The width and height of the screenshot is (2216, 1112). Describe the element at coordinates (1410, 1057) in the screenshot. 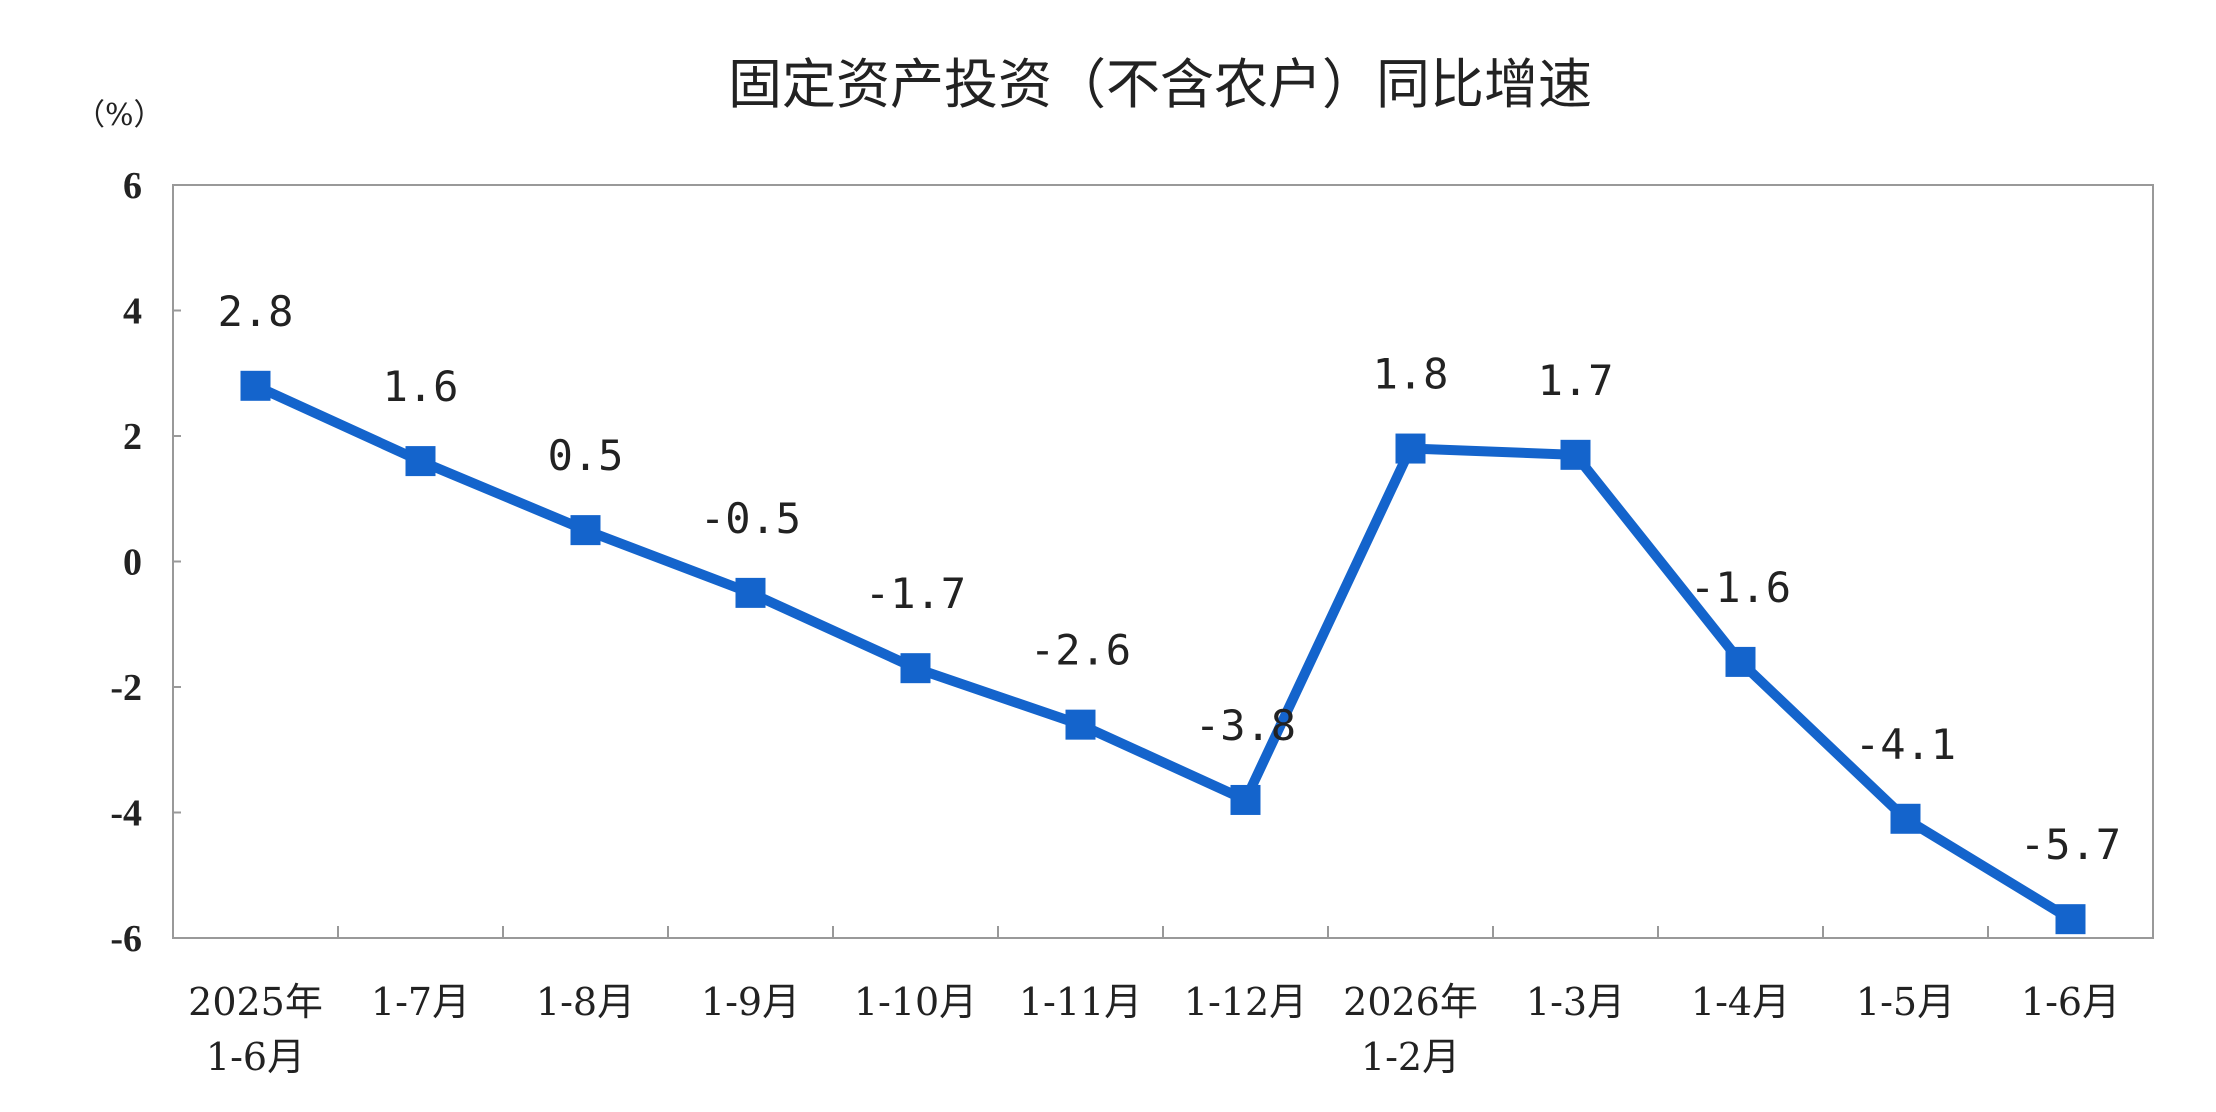

I see `x-tick-label: 1-2月` at that location.